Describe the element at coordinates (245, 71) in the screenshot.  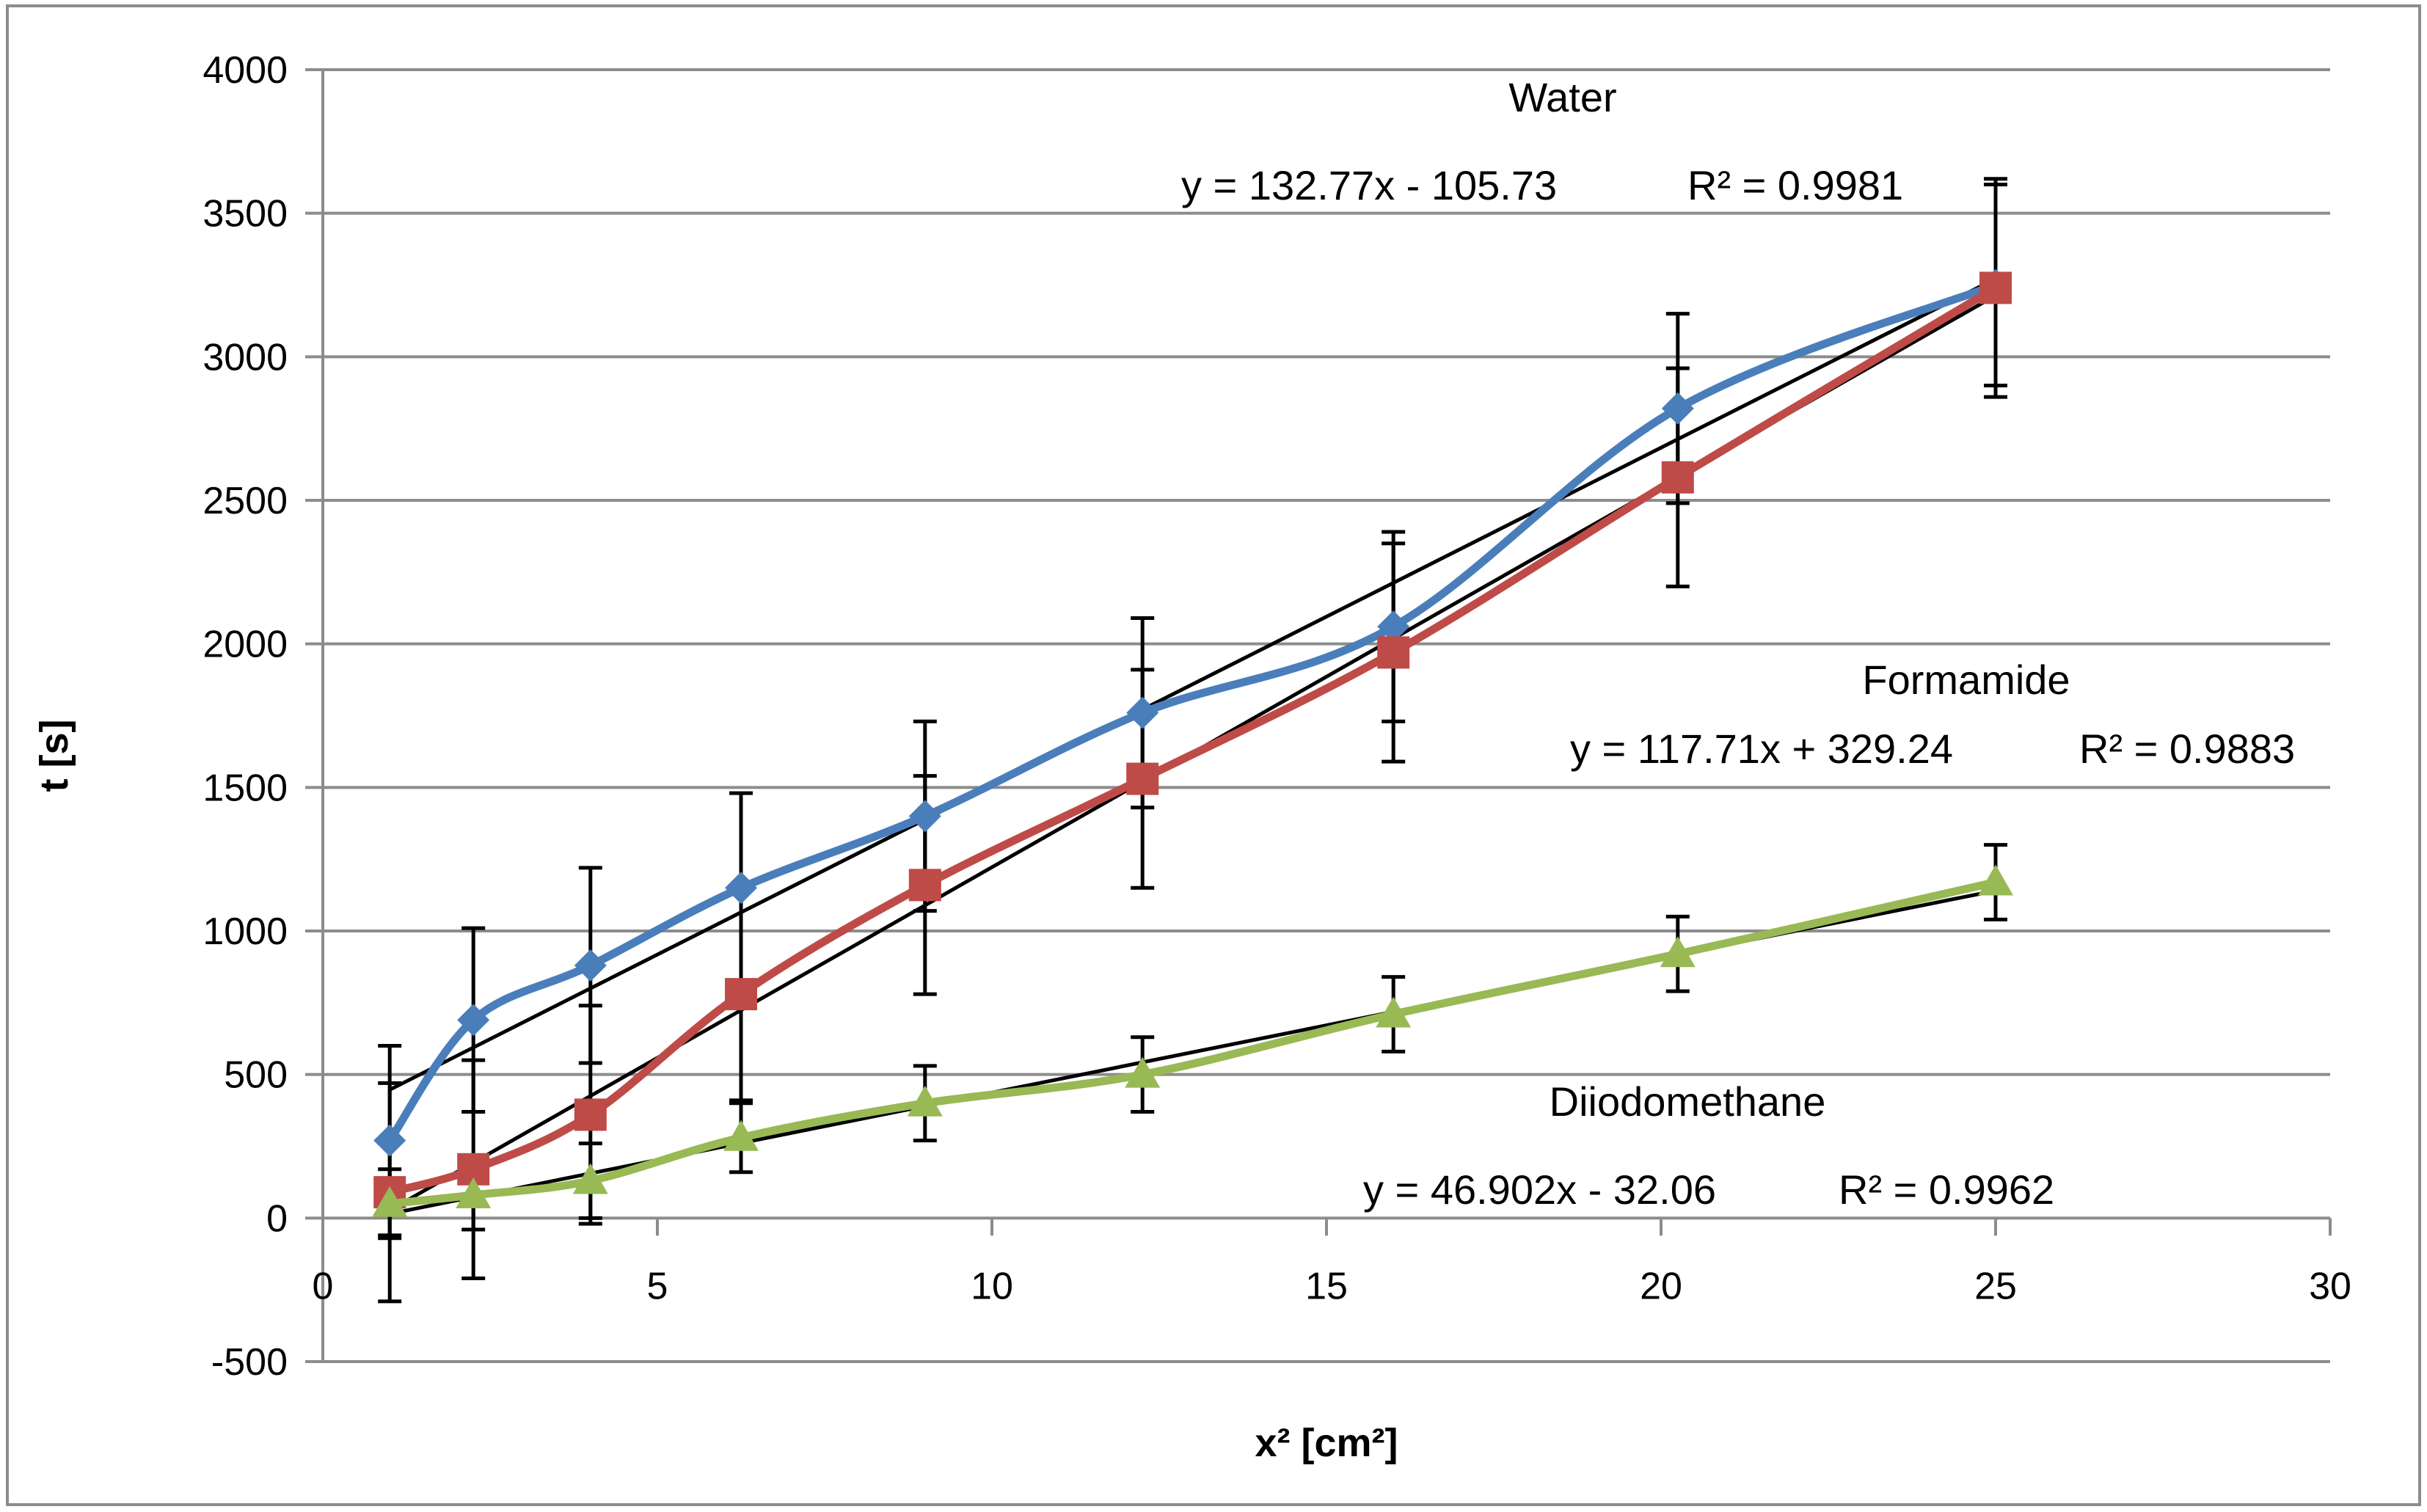
I see `y-tick-label-4000: 4000` at that location.